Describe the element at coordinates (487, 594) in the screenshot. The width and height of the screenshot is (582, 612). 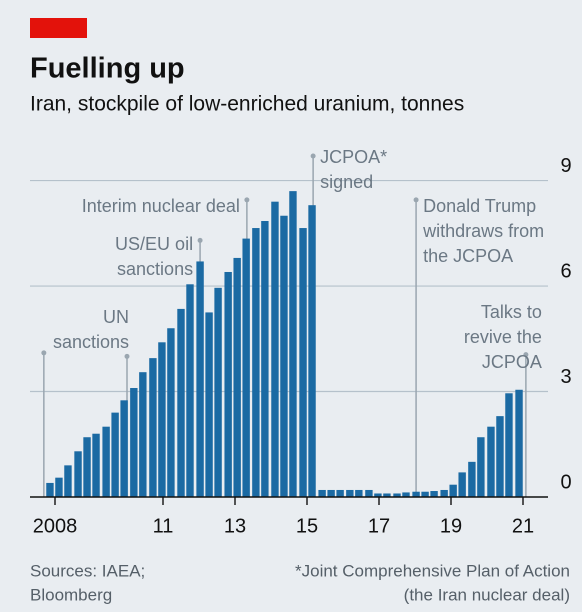
I see `footnote: (the Iran nuclear deal)` at that location.